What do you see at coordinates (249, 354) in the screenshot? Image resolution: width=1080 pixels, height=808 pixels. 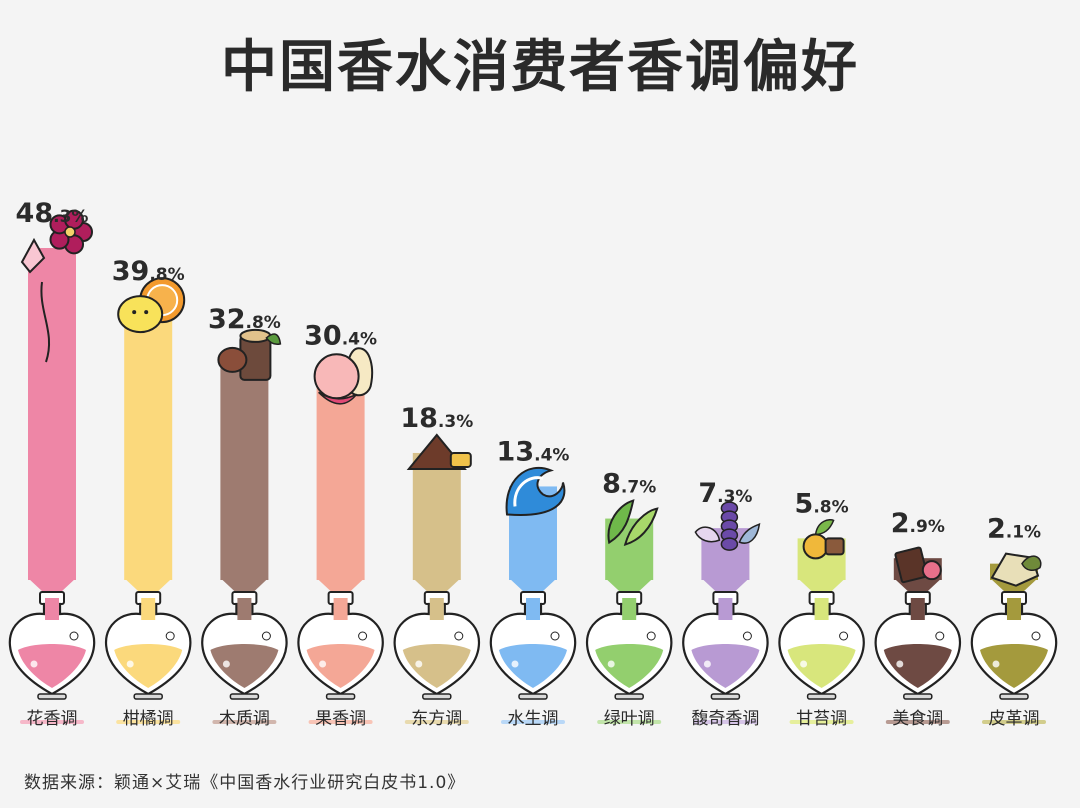 I see `wood-log-icon` at bounding box center [249, 354].